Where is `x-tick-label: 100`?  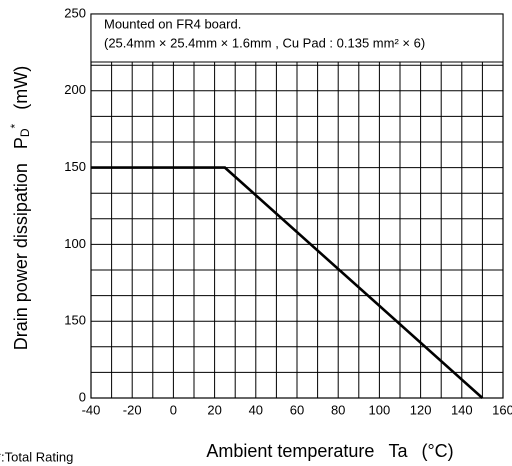 x-tick-label: 100 is located at coordinates (380, 409).